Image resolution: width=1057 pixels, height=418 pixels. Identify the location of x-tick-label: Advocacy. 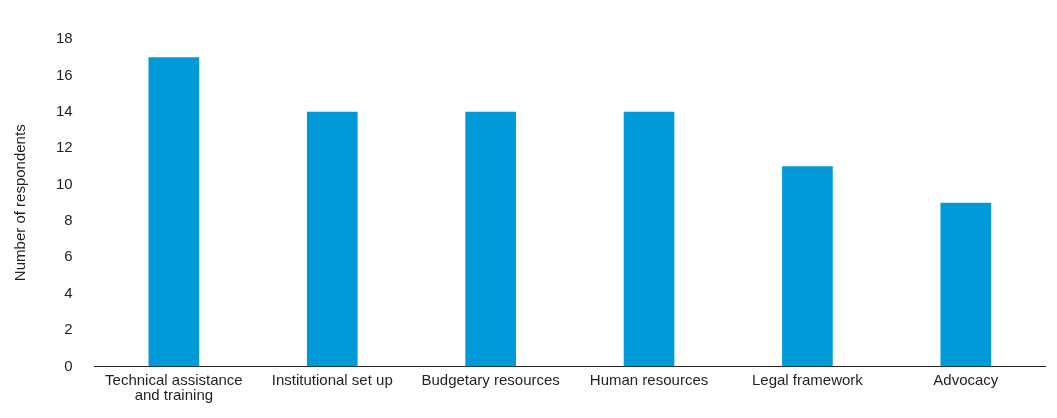
(966, 379).